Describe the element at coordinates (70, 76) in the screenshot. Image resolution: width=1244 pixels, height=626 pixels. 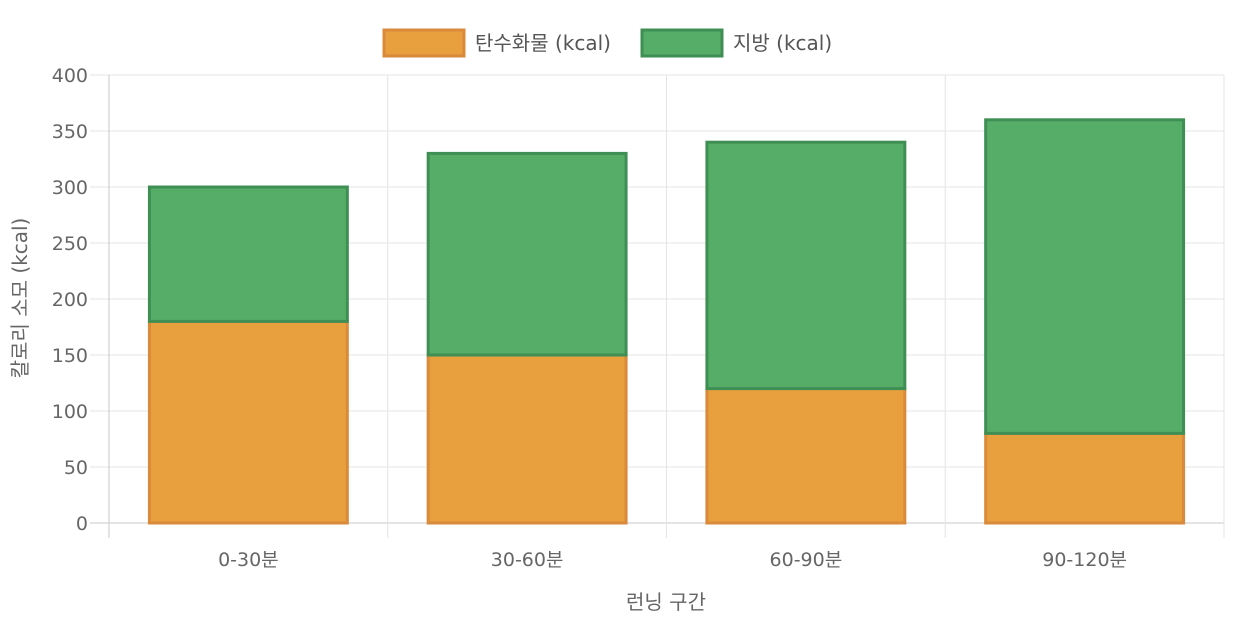
I see `y-tick-label: 400` at that location.